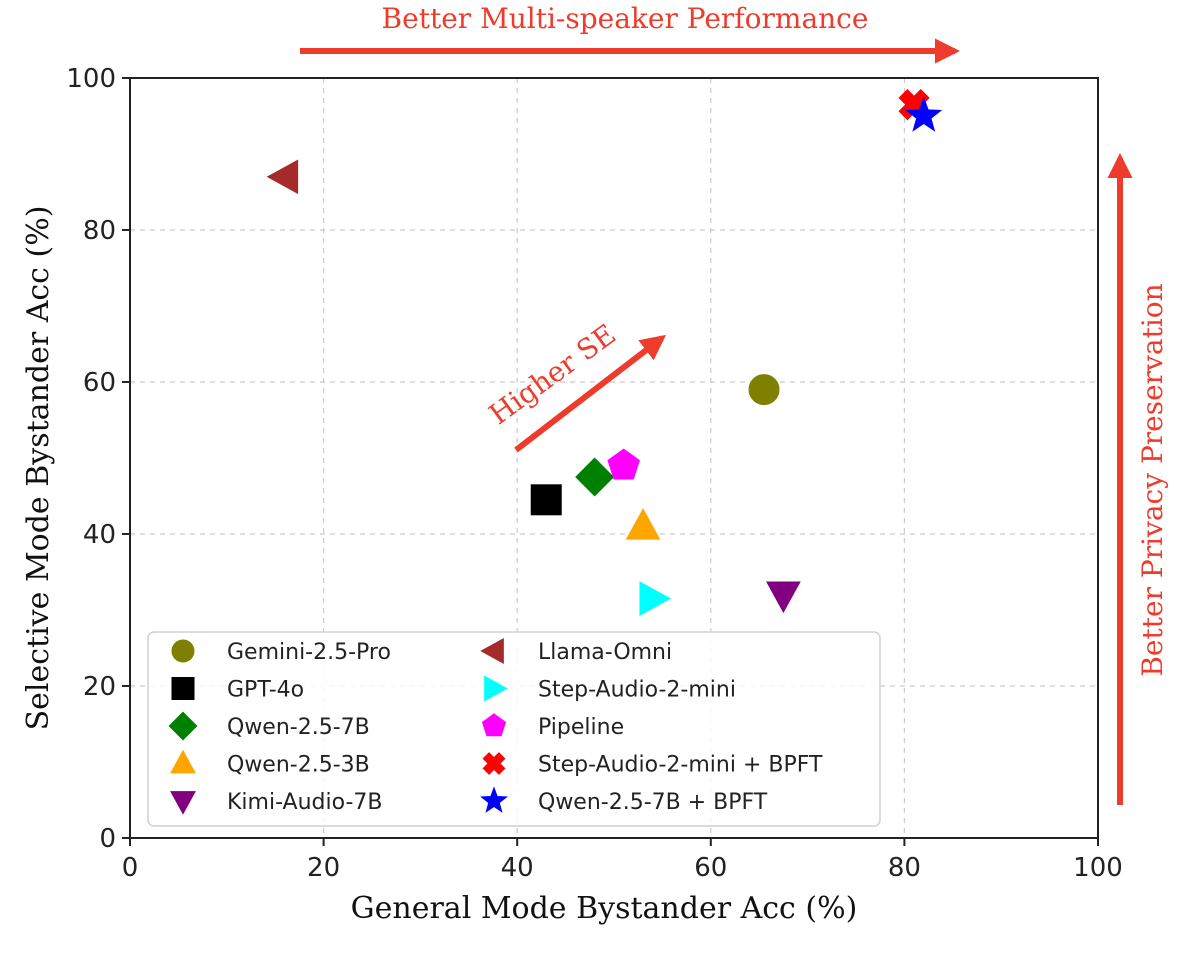 This screenshot has width=1200, height=962. What do you see at coordinates (581, 727) in the screenshot?
I see `legend-label: Pipeline` at bounding box center [581, 727].